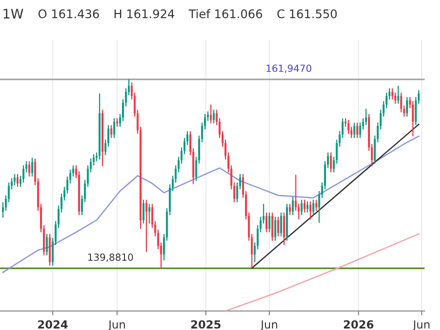 Image resolution: width=440 pixels, height=330 pixels. I want to click on text: C 161.550, so click(307, 13).